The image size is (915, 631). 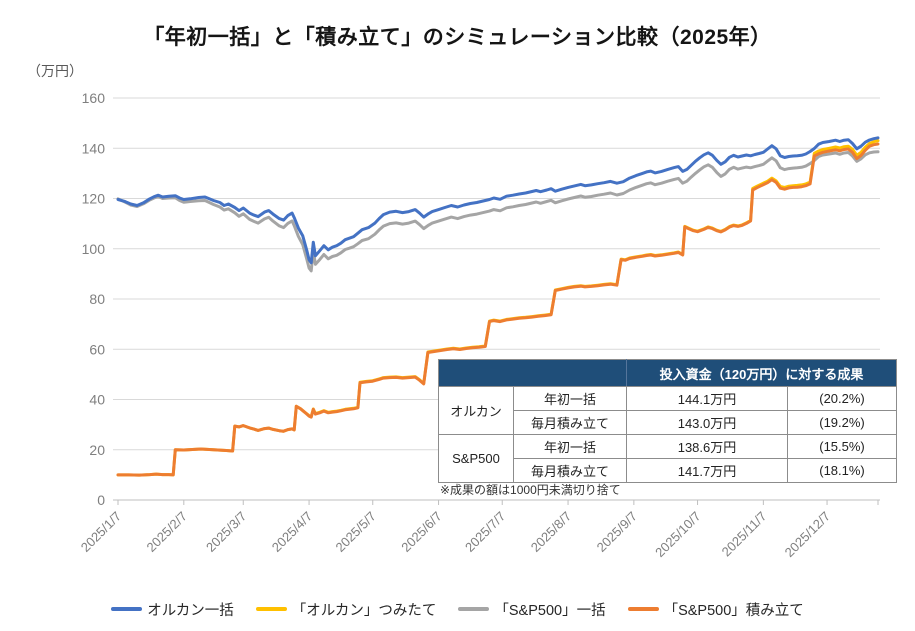 What do you see at coordinates (457, 37) in the screenshot?
I see `chart-title: 「年初一括」と「積み立て」のシミュレーション比較（2025年）` at bounding box center [457, 37].